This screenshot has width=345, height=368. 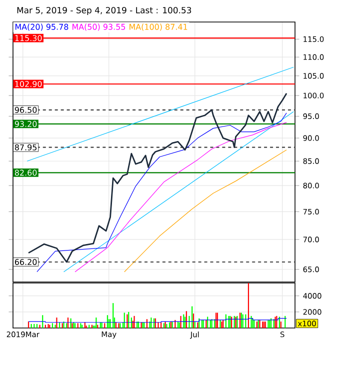 What do you see at coordinates (104, 11) in the screenshot?
I see `chart-title: Mar 5, 2019 - Sep 4, 2019 - Last : 100.53` at bounding box center [104, 11].